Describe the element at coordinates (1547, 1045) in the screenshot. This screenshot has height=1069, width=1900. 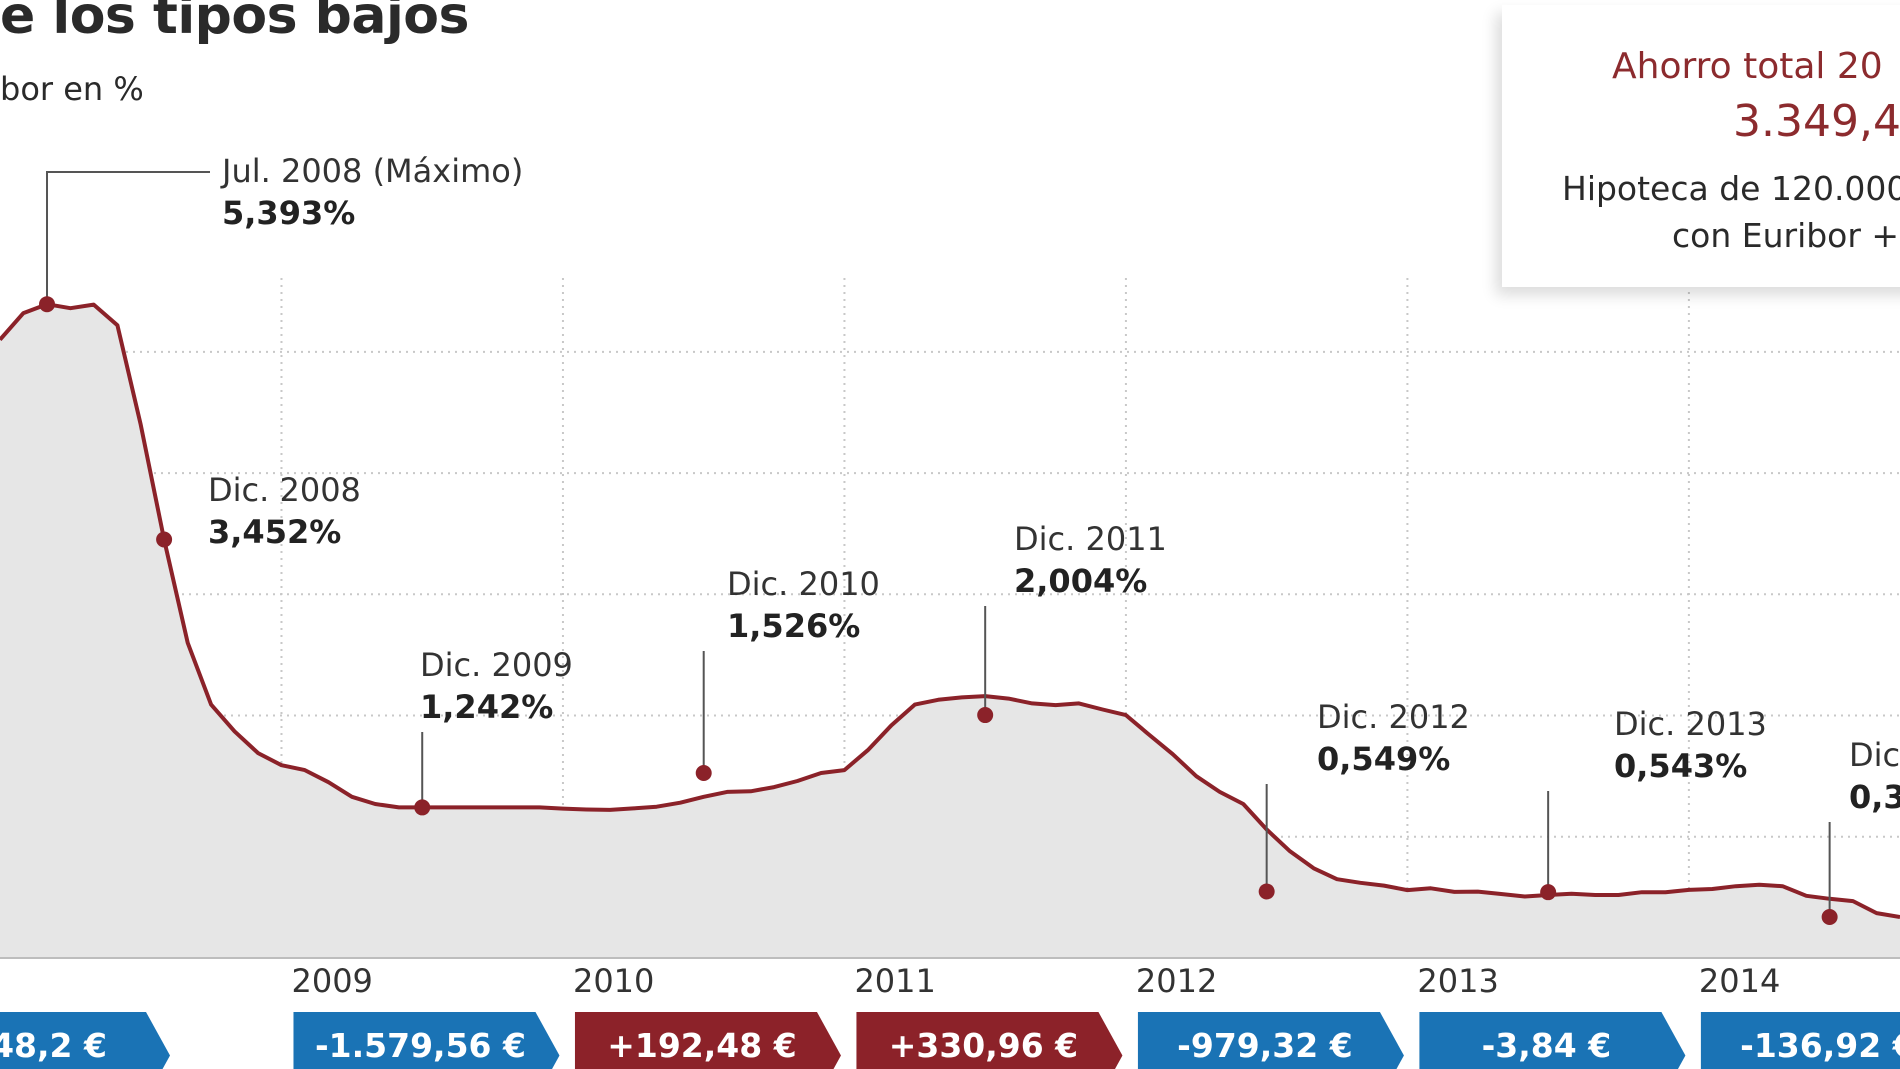
I see `savings-badge-value: -3,84 €` at that location.